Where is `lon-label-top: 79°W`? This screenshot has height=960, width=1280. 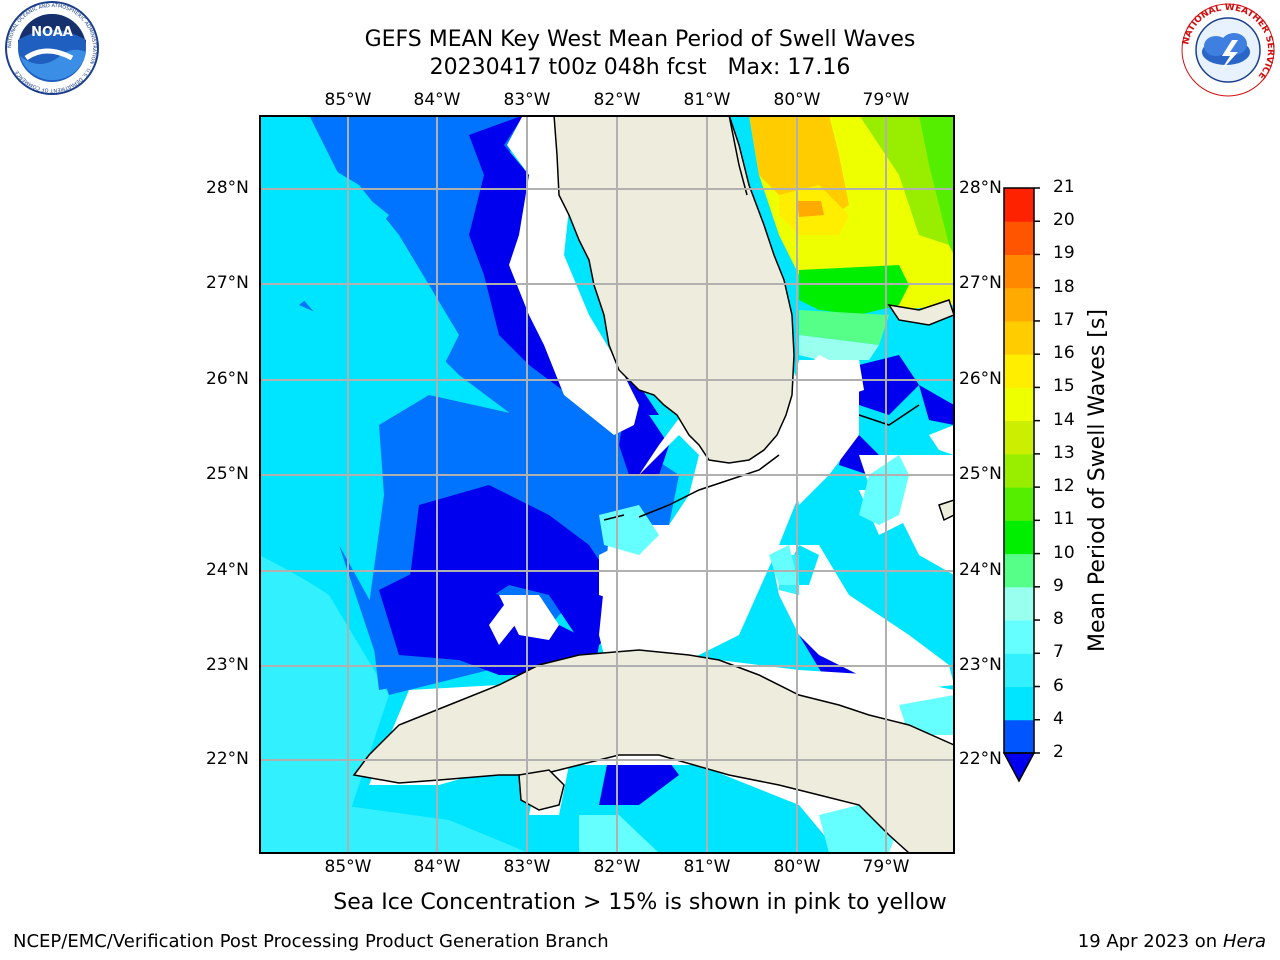 lon-label-top: 79°W is located at coordinates (886, 100).